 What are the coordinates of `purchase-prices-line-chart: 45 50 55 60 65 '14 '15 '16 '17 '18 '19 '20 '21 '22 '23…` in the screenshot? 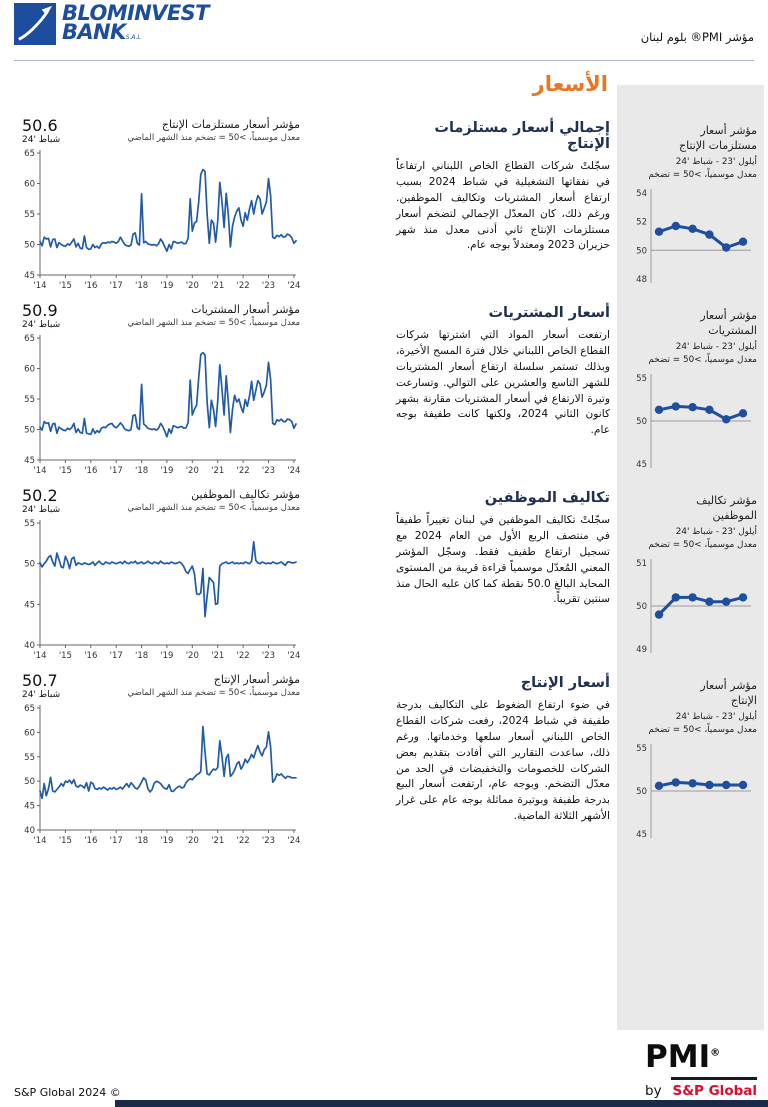 It's located at (162, 405).